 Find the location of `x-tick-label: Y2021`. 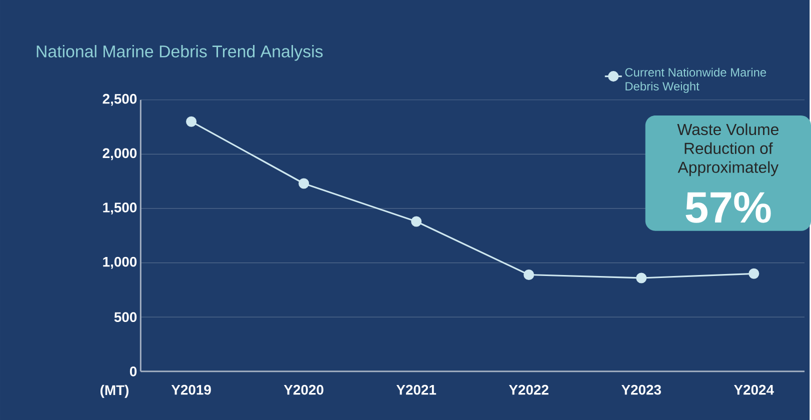

x-tick-label: Y2021 is located at coordinates (416, 389).